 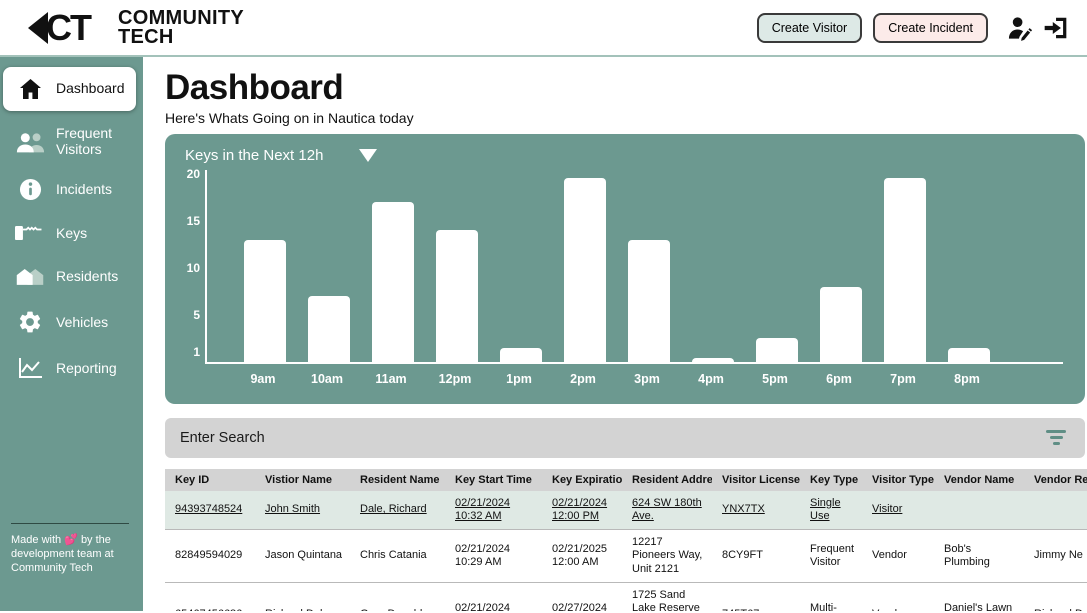 I want to click on table-cell: 8CY9FT, so click(x=756, y=556).